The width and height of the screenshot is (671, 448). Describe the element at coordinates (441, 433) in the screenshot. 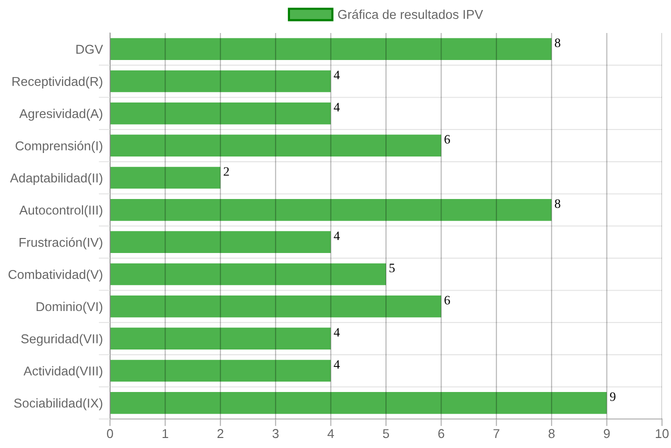

I see `x-tick-label: 6` at that location.